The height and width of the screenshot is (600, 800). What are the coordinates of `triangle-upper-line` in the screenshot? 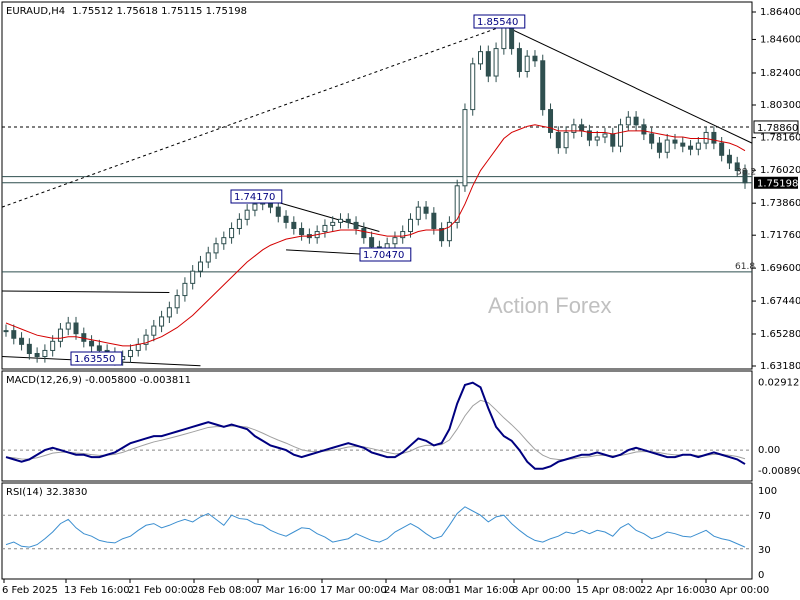 It's located at (321, 215).